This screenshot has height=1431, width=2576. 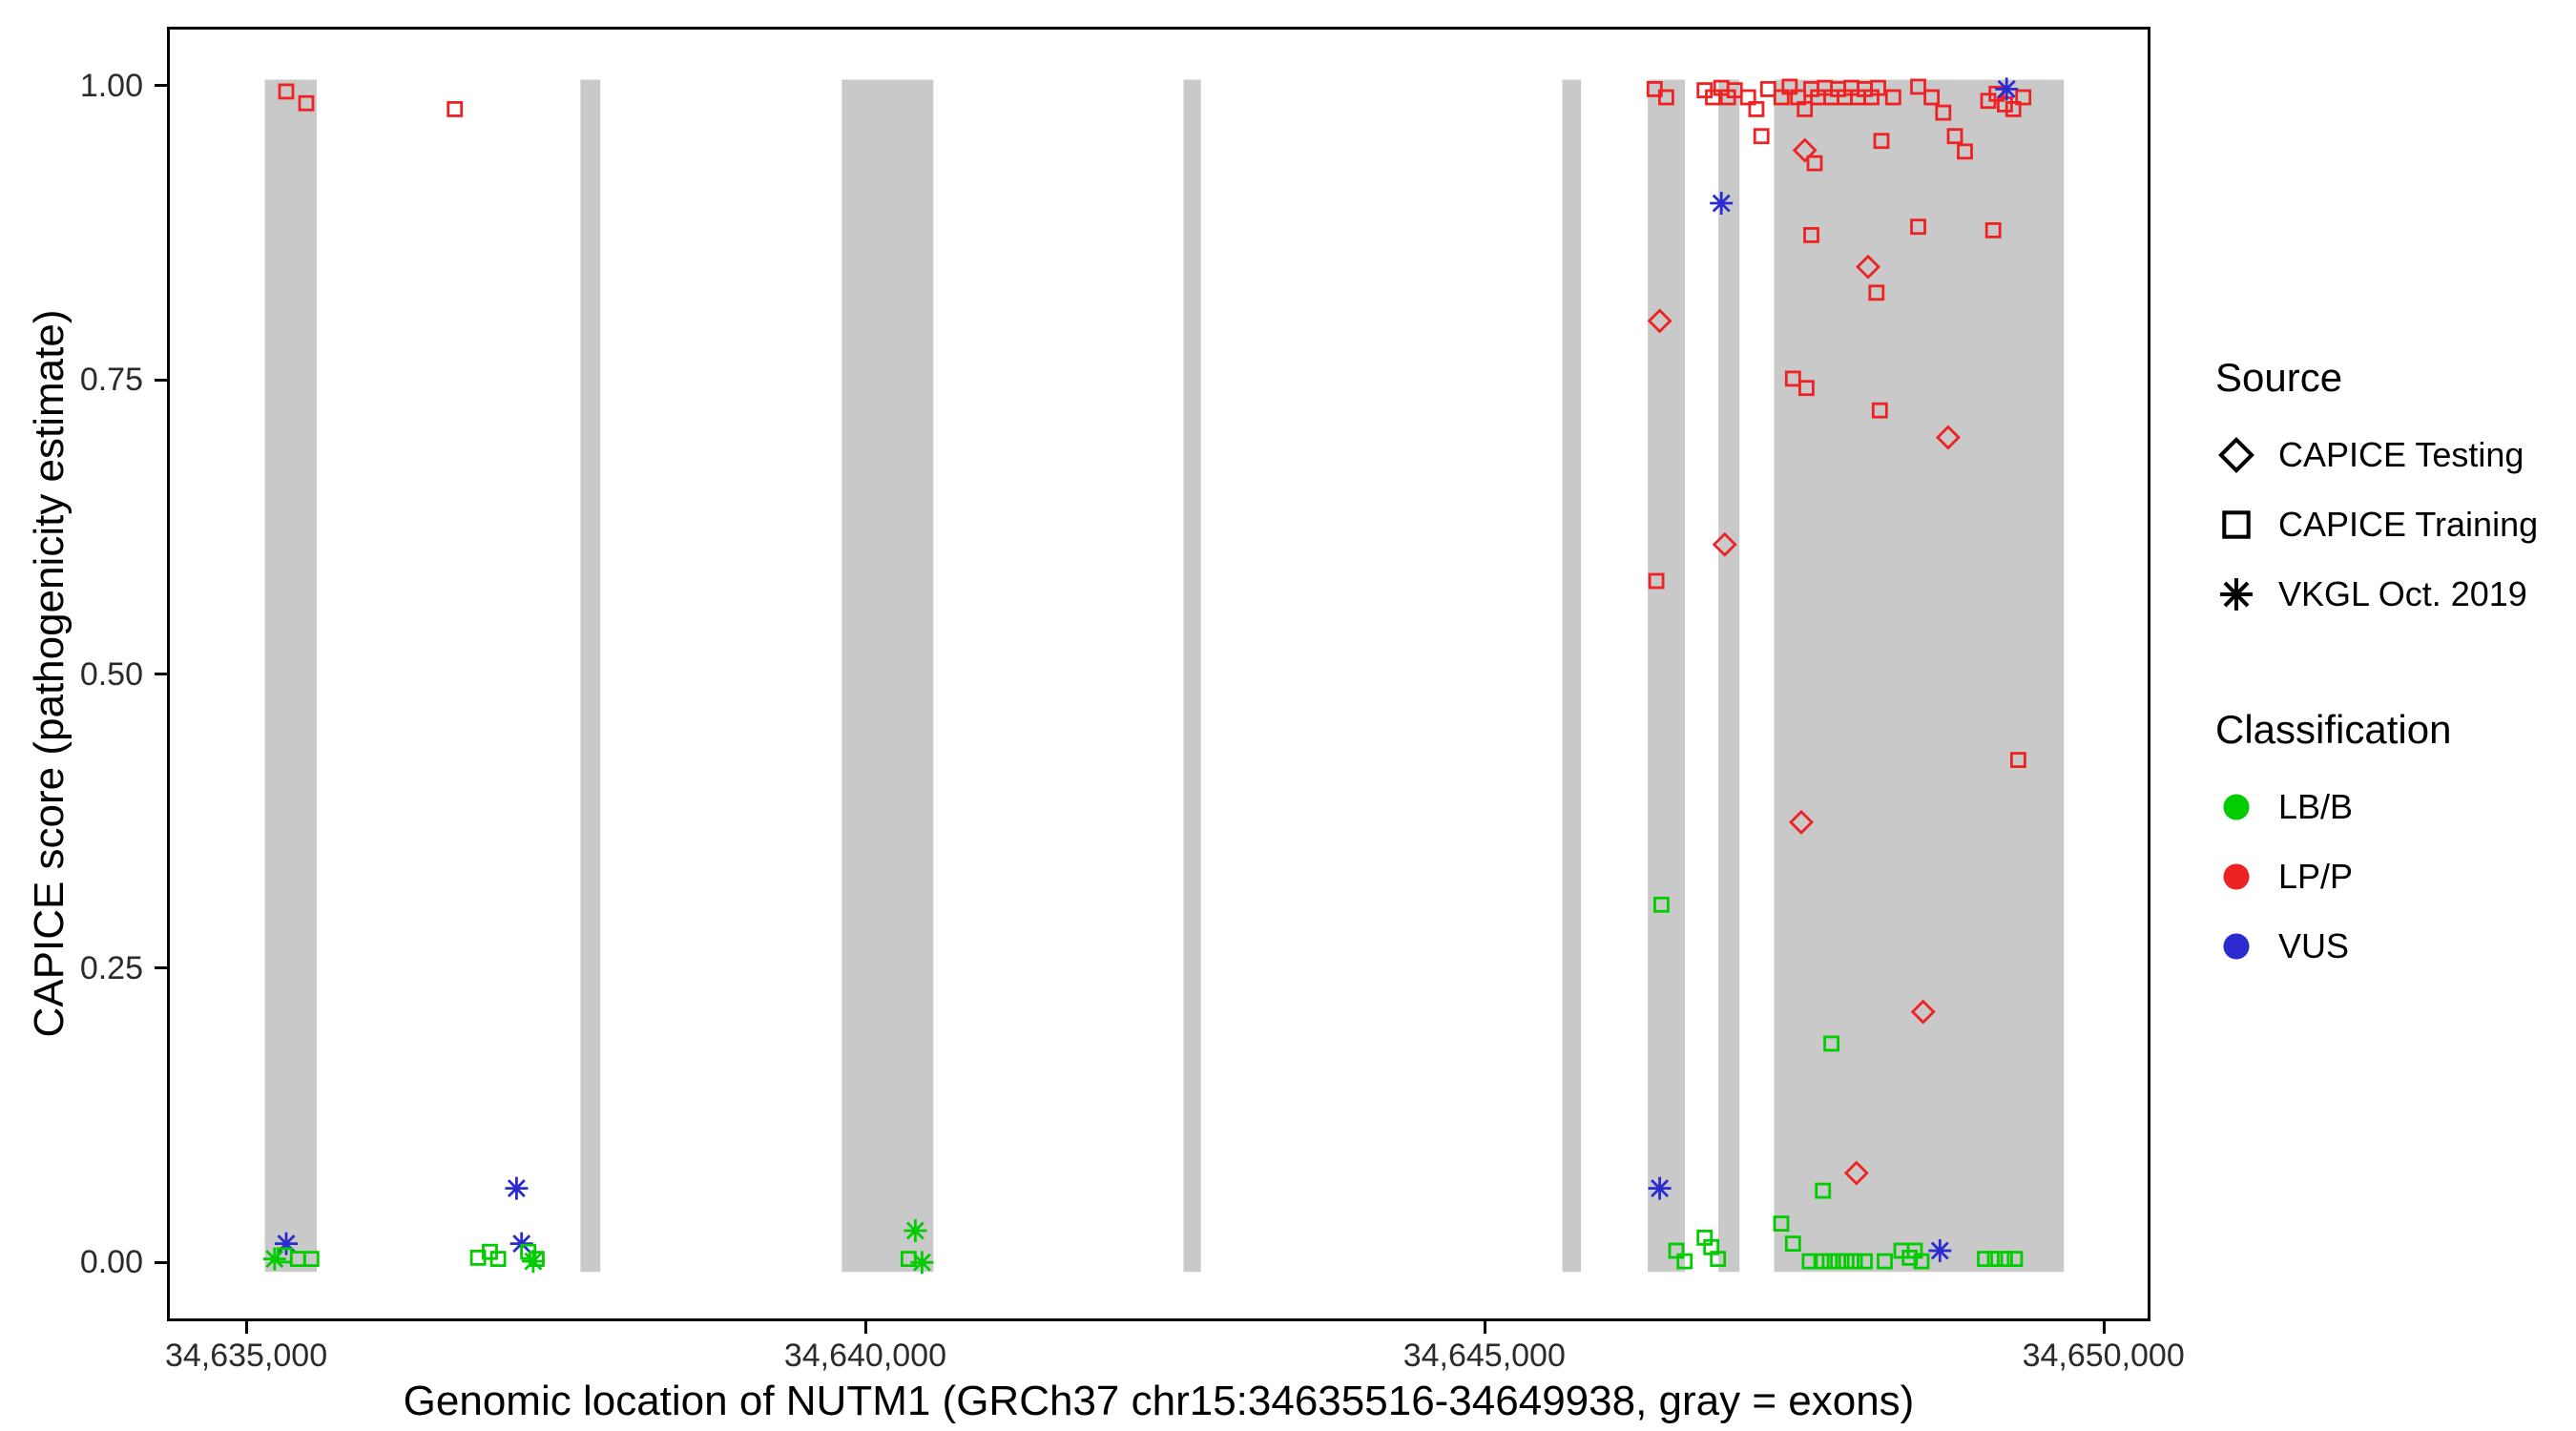 What do you see at coordinates (111, 380) in the screenshot?
I see `y-tick-label: 0.75` at bounding box center [111, 380].